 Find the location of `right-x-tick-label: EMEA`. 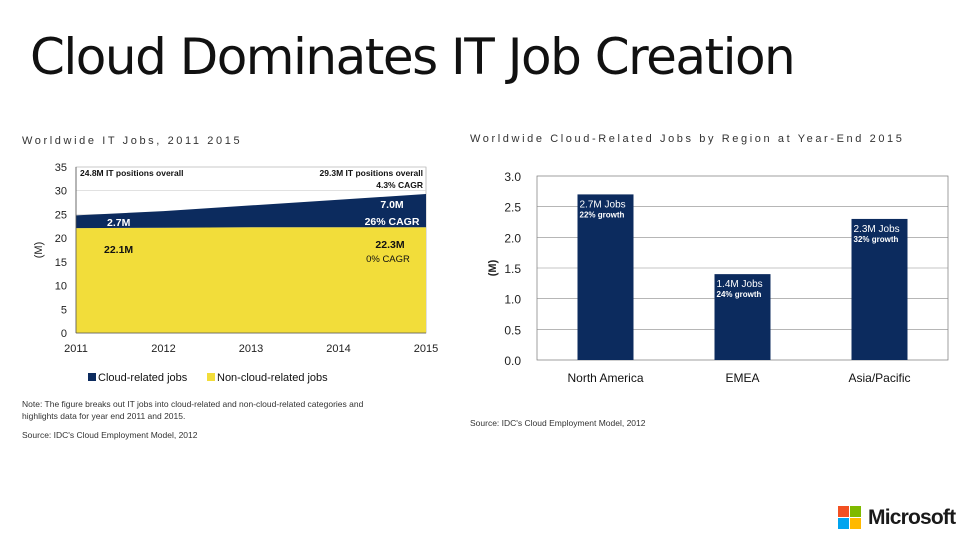

right-x-tick-label: EMEA is located at coordinates (742, 378).